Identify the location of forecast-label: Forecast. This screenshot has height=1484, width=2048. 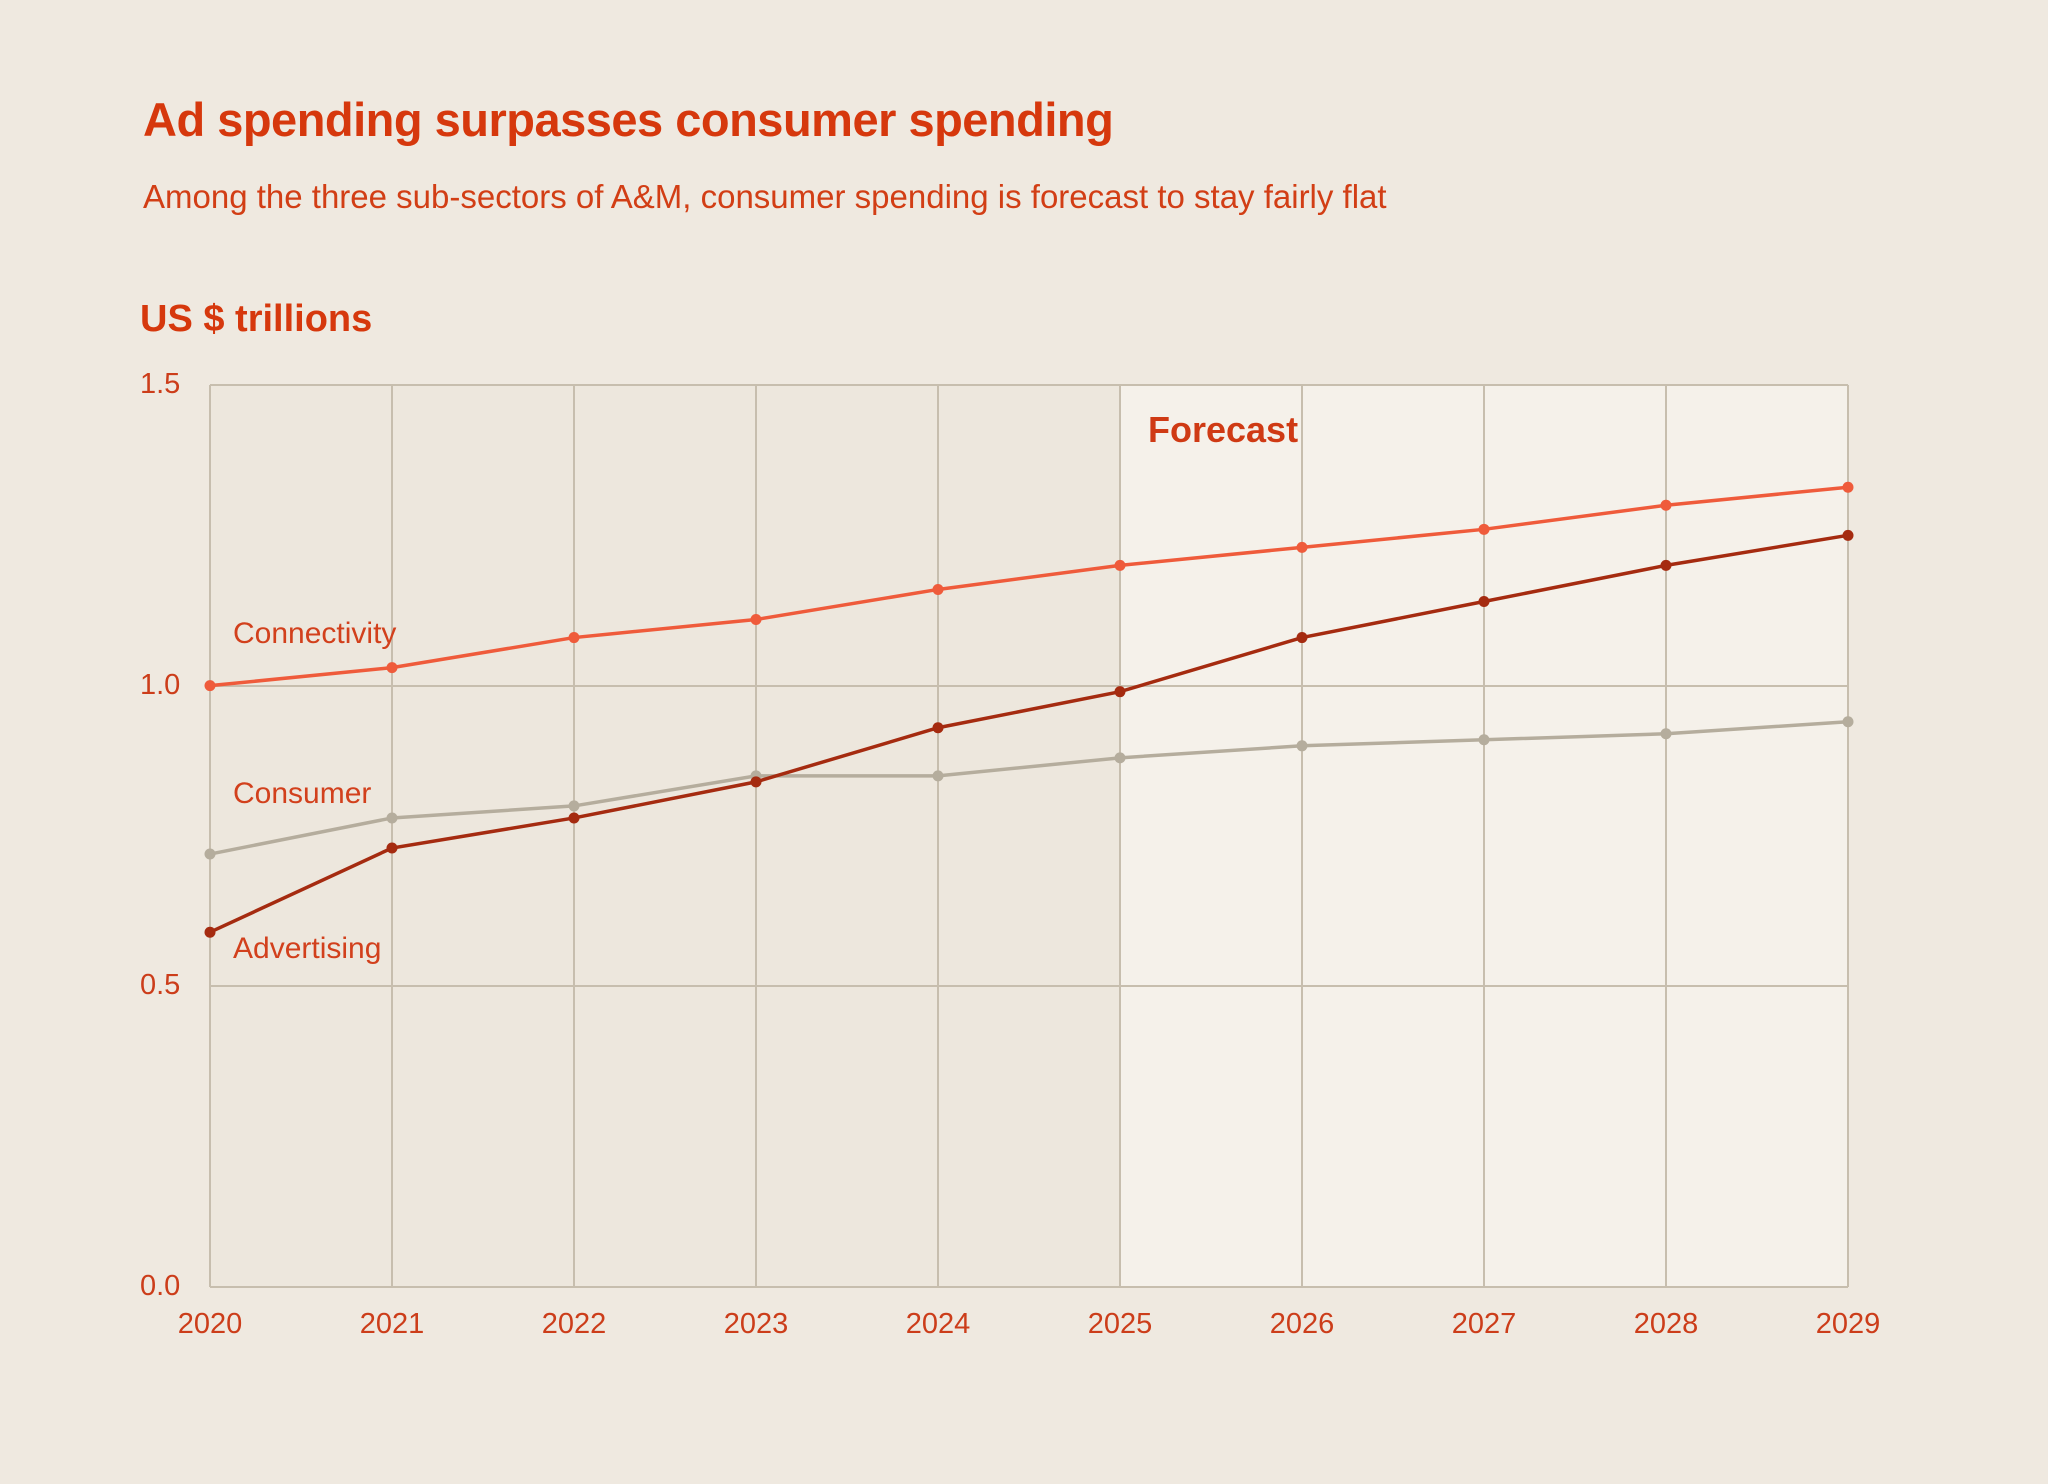
(1223, 429).